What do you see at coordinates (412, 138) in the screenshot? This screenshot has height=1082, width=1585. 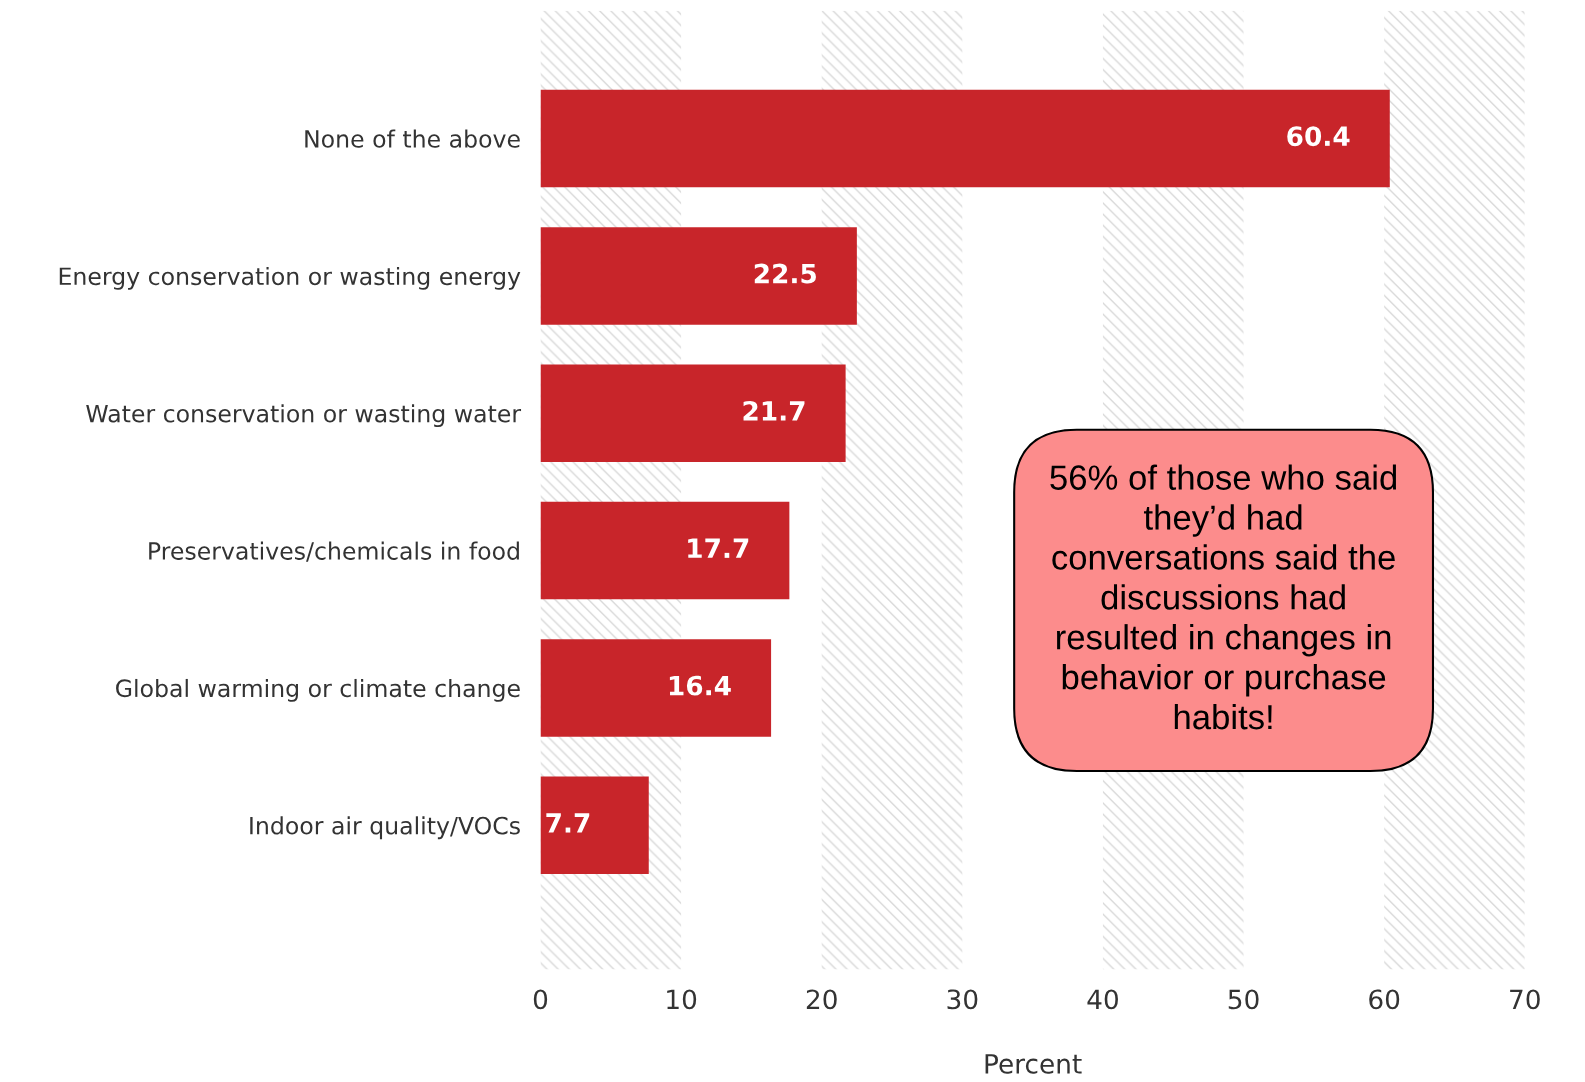 I see `y-tick-label: None of the above` at bounding box center [412, 138].